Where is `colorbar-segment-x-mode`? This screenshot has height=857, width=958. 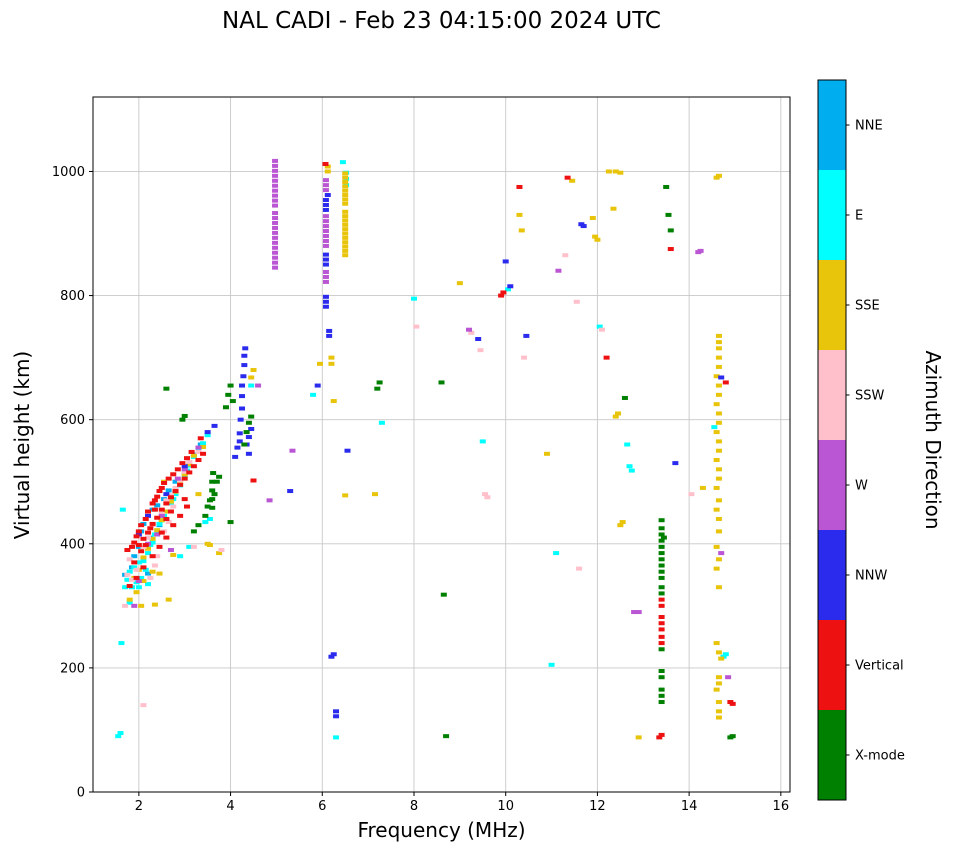
colorbar-segment-x-mode is located at coordinates (832, 755).